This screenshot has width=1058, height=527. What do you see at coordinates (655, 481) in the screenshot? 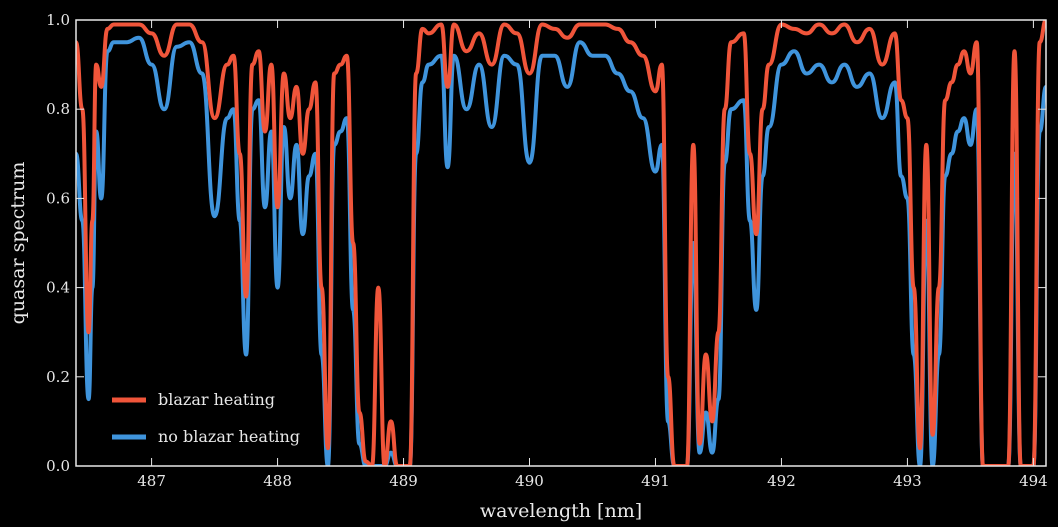
I see `x-tick-label: 491` at bounding box center [655, 481].